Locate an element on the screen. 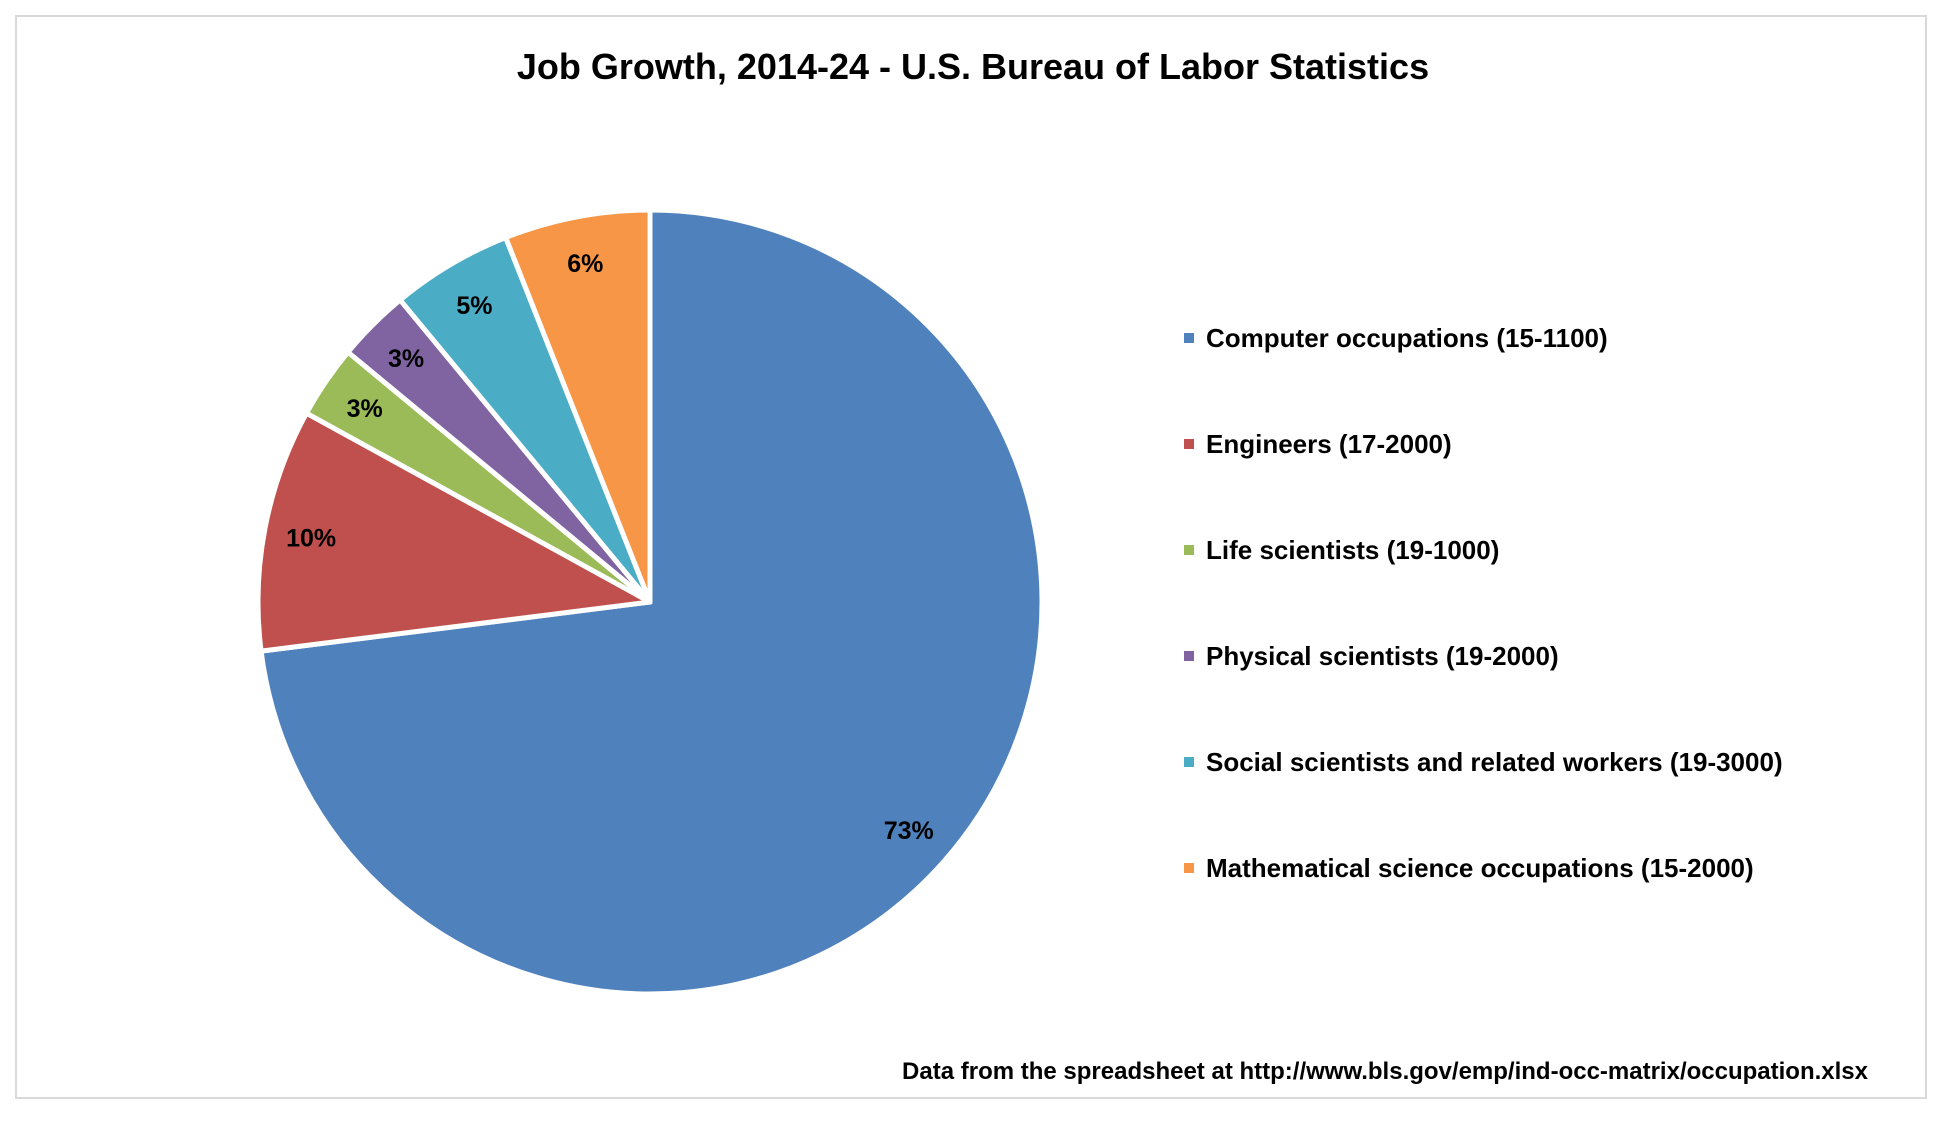 This screenshot has width=1946, height=1123. legend-item: Engineers (17-2000) is located at coordinates (1318, 444).